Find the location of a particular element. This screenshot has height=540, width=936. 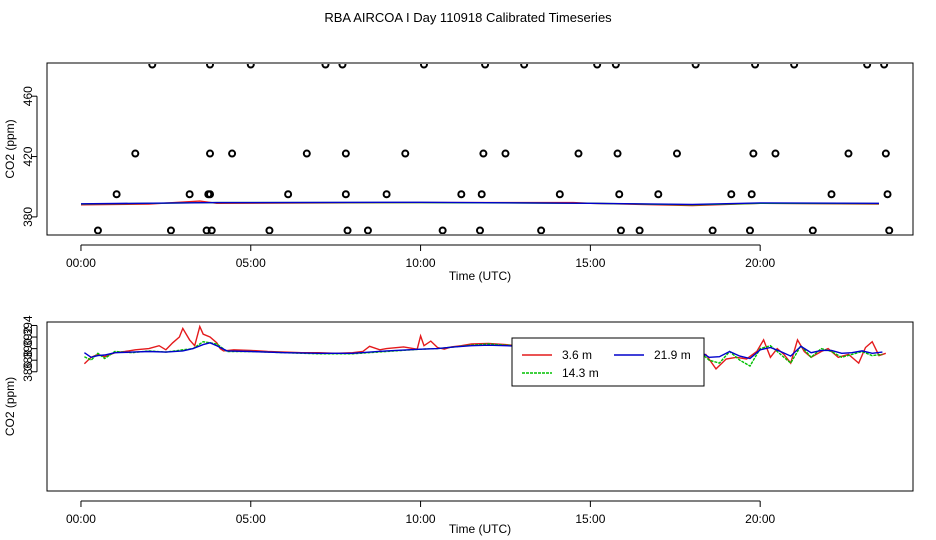

legend-box is located at coordinates (608, 362).